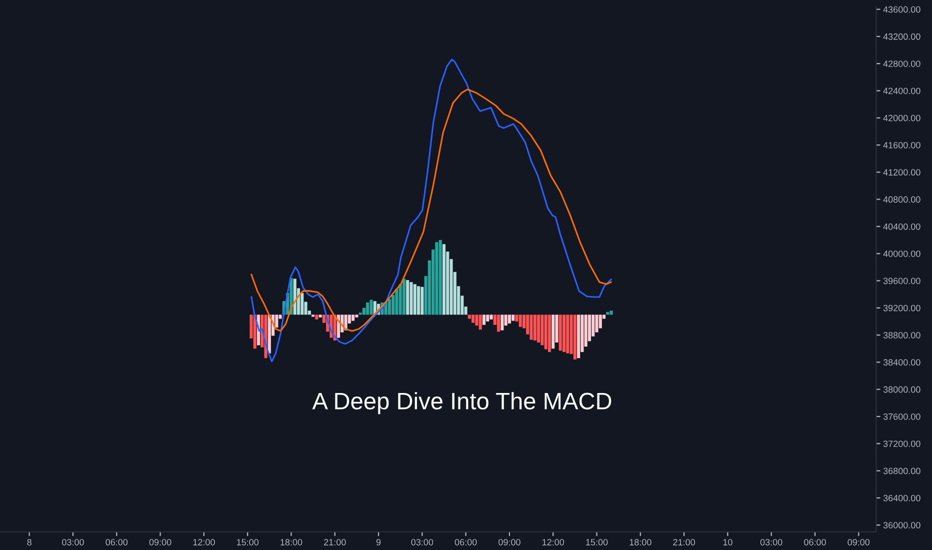 Image resolution: width=932 pixels, height=550 pixels. What do you see at coordinates (727, 542) in the screenshot?
I see `x-tick-label: 10` at bounding box center [727, 542].